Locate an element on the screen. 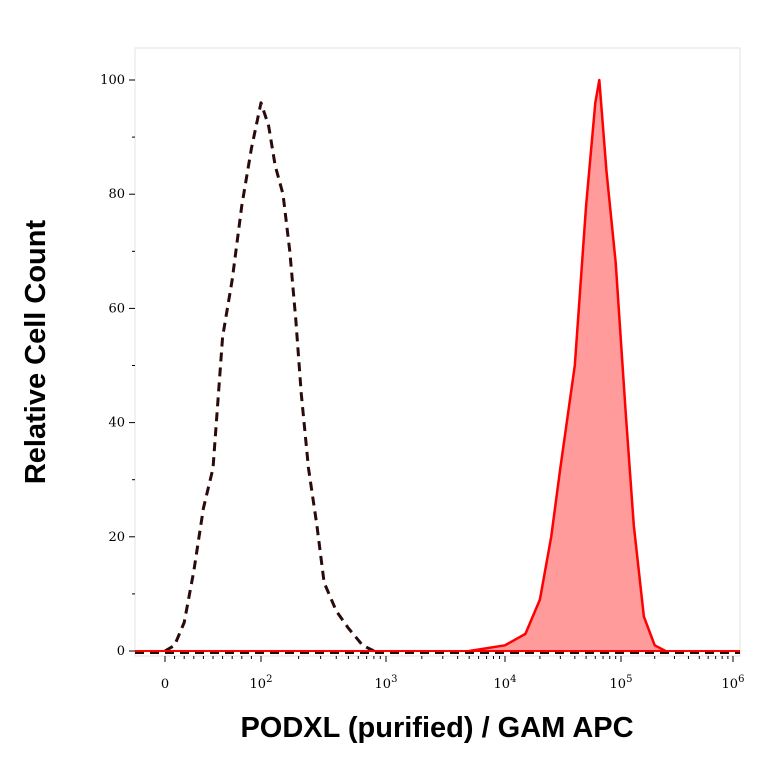  y-tick-label: 60 is located at coordinates (116, 308).